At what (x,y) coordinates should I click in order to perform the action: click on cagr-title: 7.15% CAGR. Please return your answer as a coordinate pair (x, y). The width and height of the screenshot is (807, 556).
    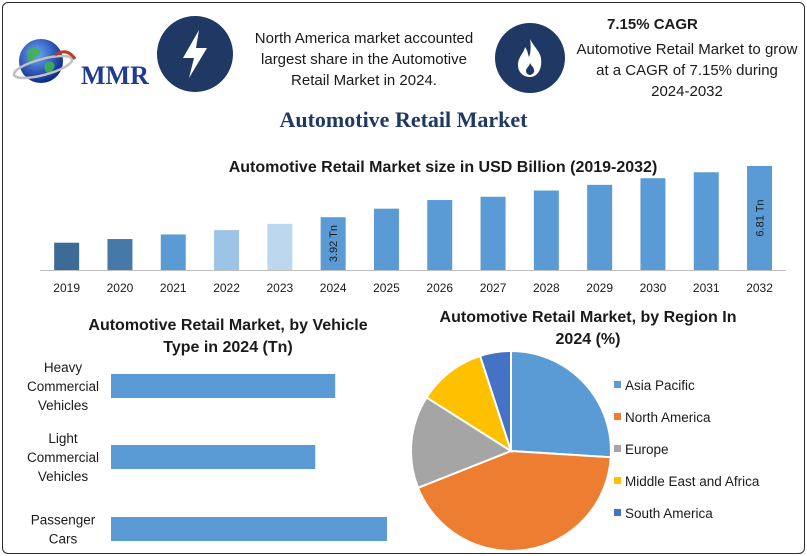
    Looking at the image, I should click on (652, 24).